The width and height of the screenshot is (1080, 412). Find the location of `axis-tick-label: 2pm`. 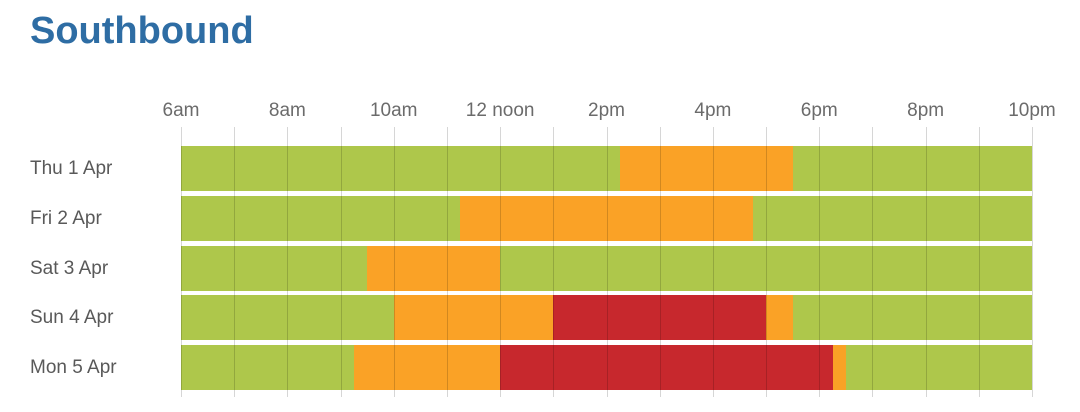

axis-tick-label: 2pm is located at coordinates (606, 110).